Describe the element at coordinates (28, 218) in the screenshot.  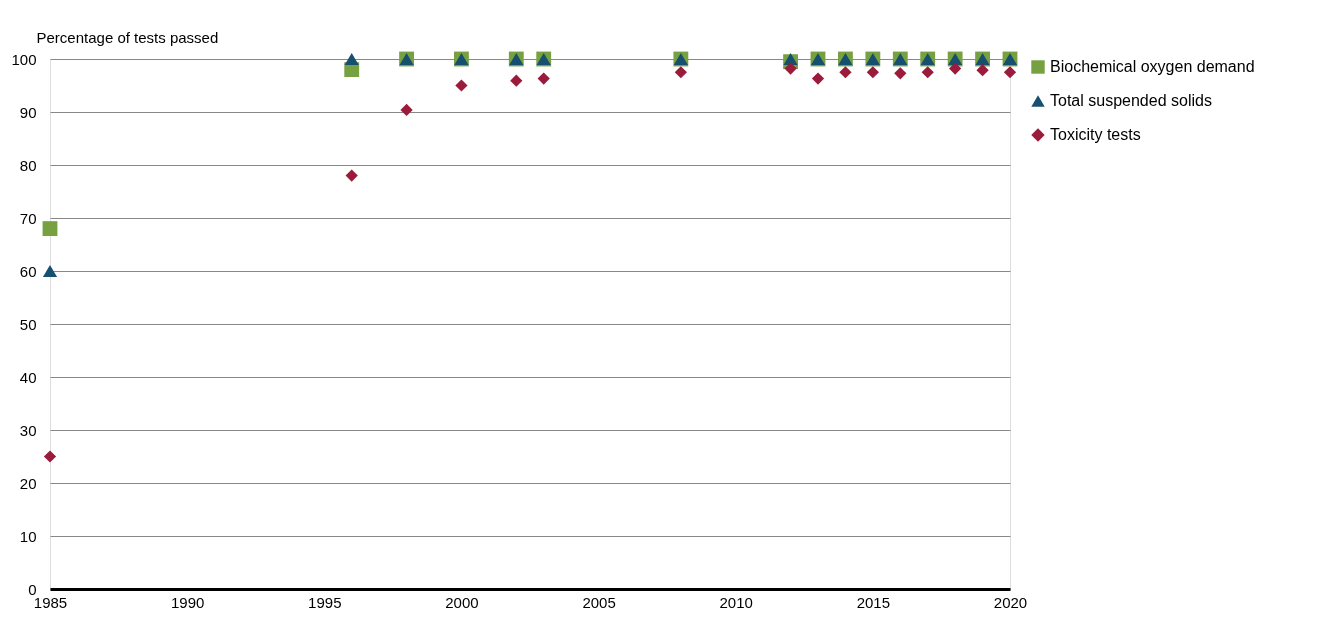
I see `y-tick-label: 70` at that location.